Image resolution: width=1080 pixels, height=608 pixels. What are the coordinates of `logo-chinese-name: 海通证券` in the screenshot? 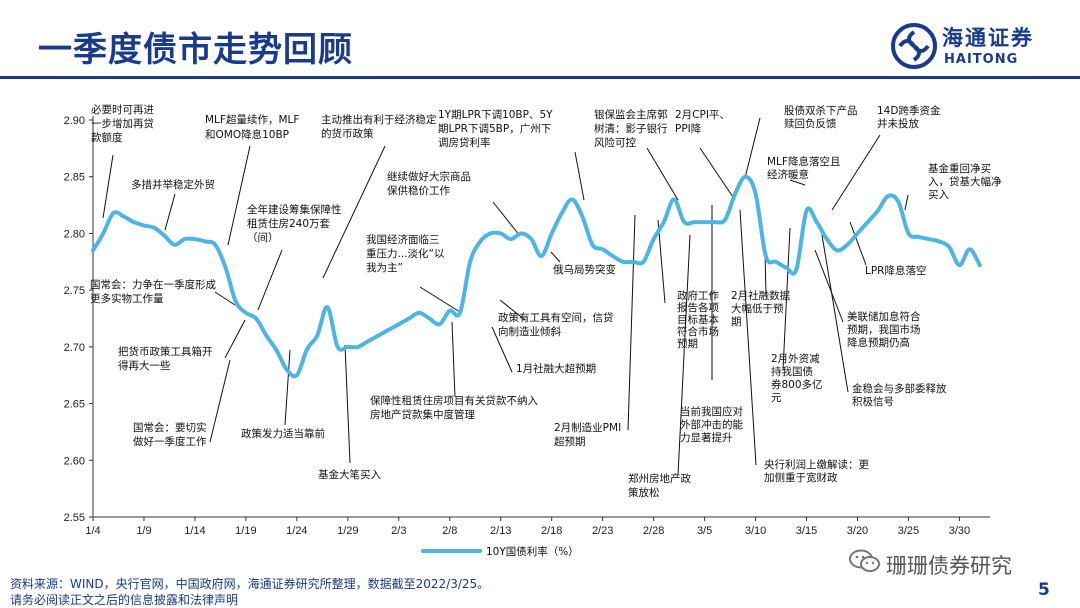 It's located at (988, 37).